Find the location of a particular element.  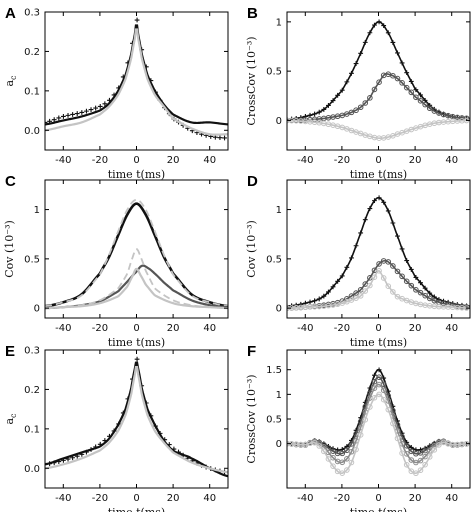

panel-label: D is located at coordinates (252, 181).